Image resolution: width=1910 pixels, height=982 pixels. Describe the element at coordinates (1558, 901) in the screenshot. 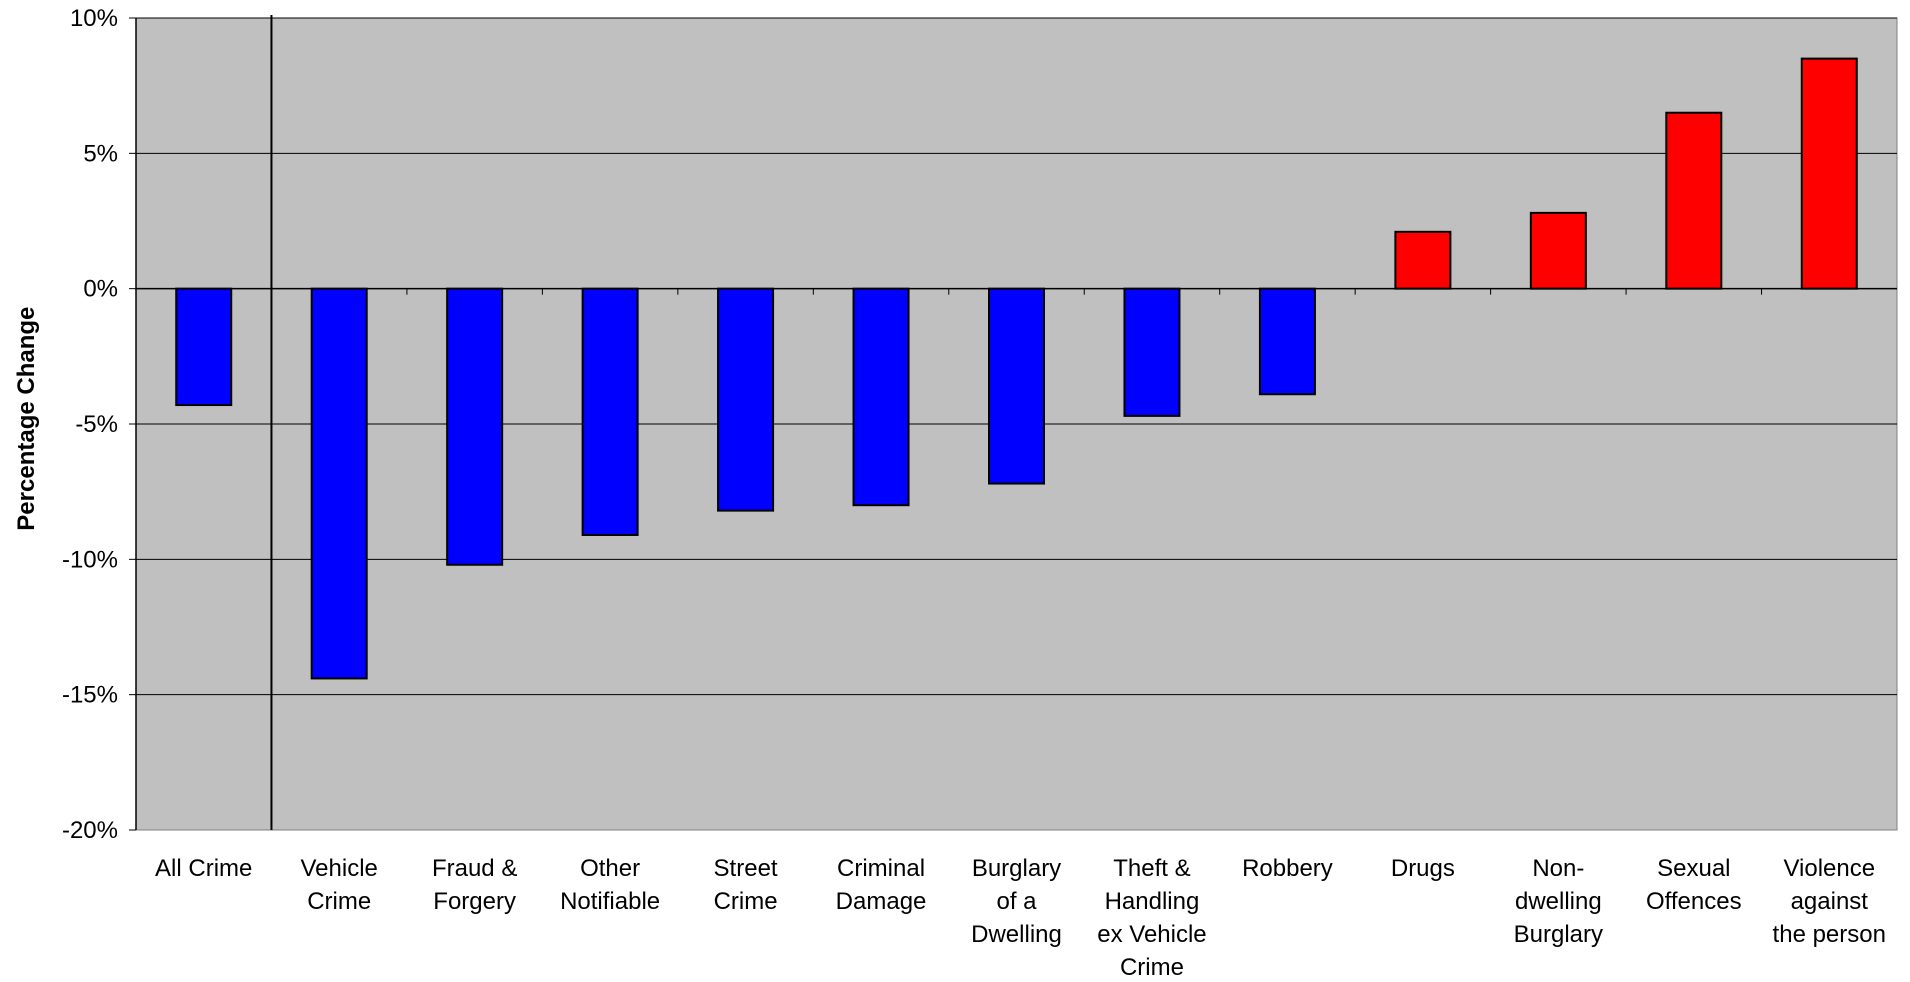

I see `x-tick-label: Non-dwelling Burglary` at that location.